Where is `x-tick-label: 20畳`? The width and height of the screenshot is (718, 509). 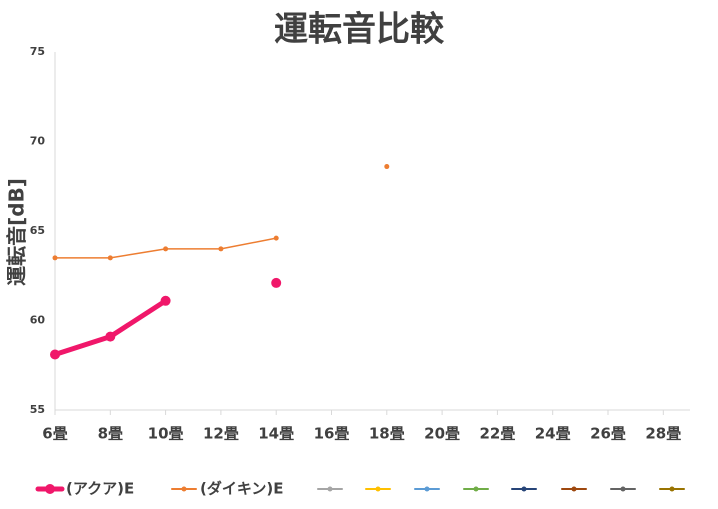
x-tick-label: 20畳 is located at coordinates (442, 434).